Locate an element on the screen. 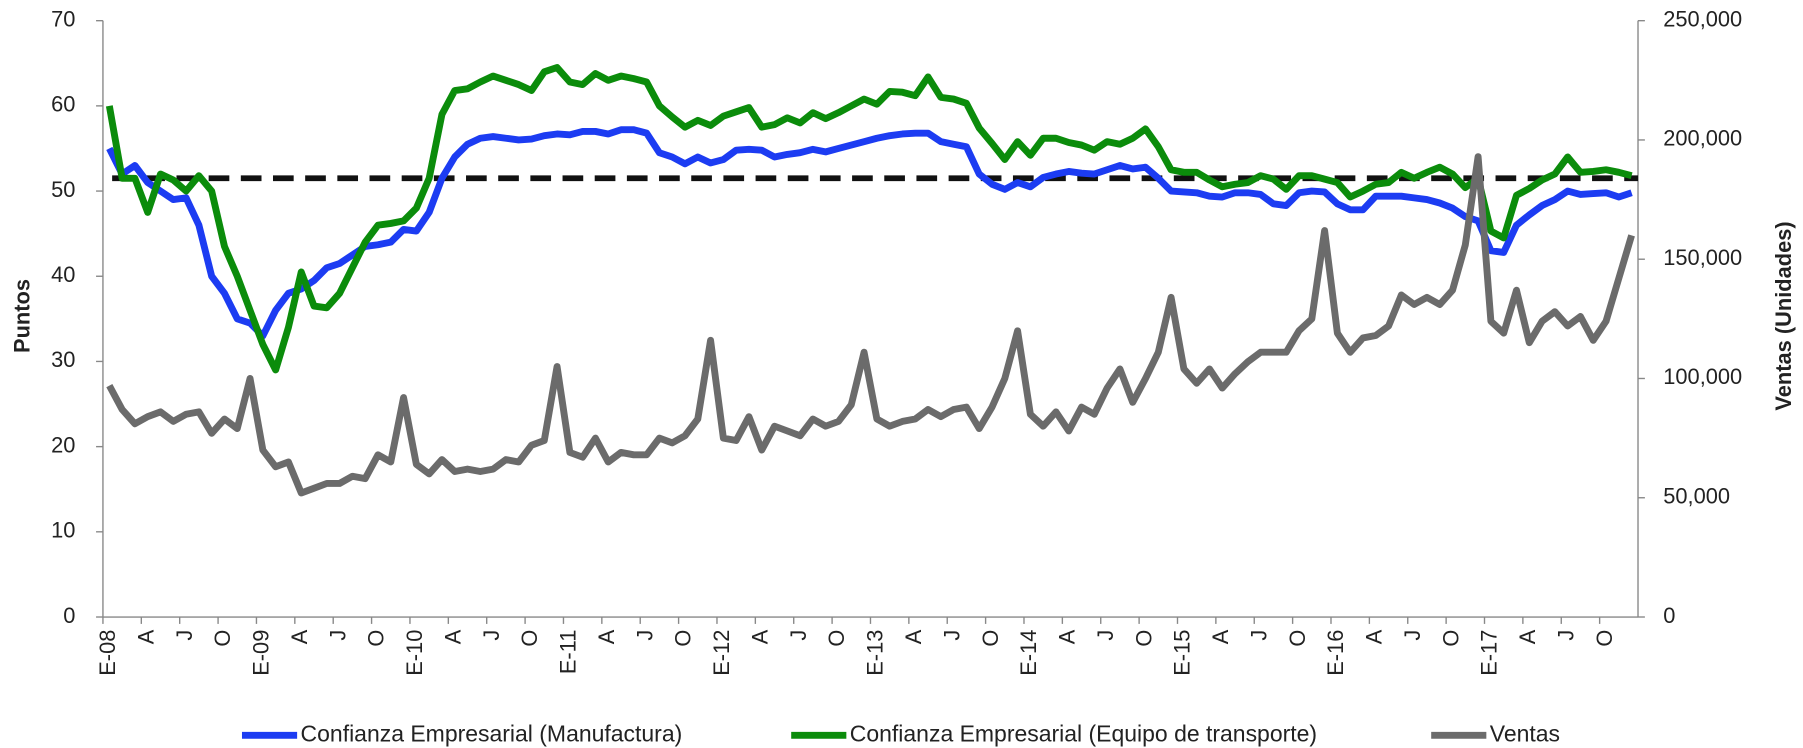  x-tick-label: E-11 is located at coordinates (568, 652).